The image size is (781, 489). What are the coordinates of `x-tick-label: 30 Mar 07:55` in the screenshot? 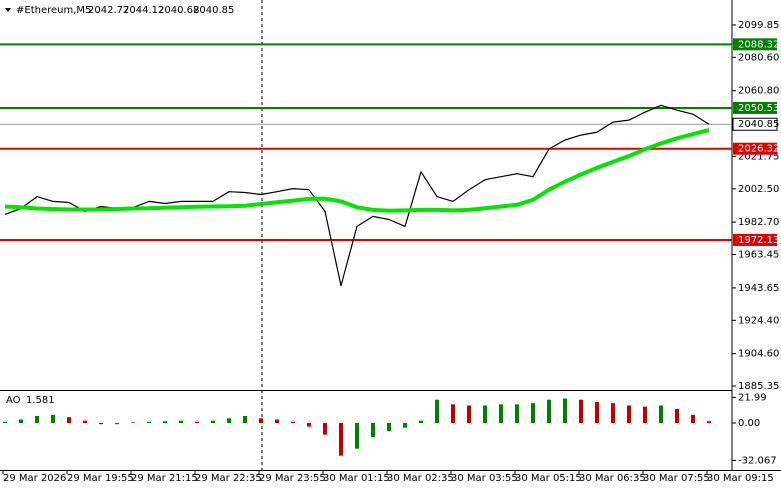 It's located at (676, 478).